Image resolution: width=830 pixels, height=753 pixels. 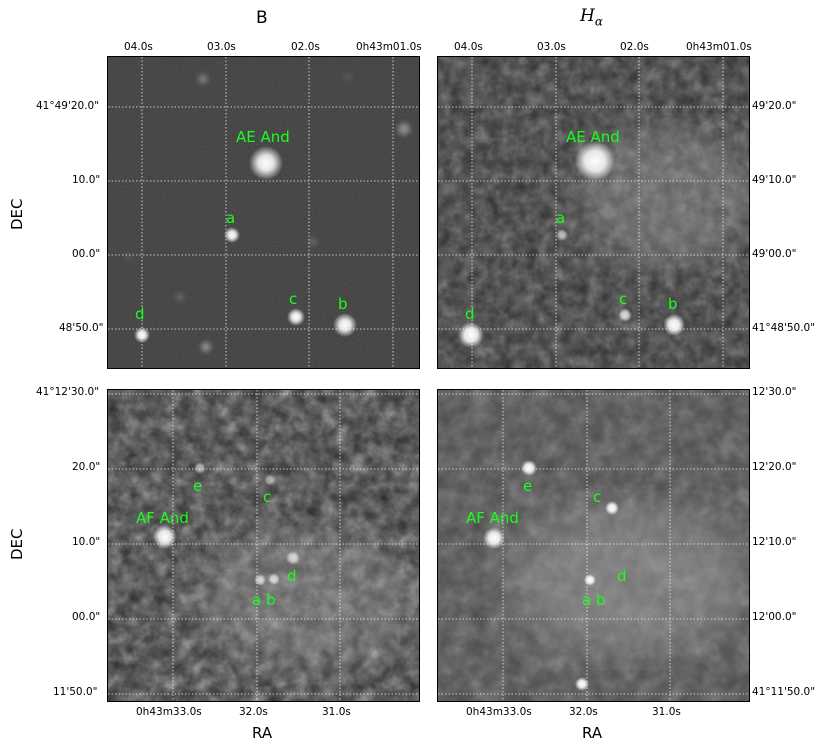 I want to click on ra-tick-top-left: 02.0s, so click(x=305, y=47).